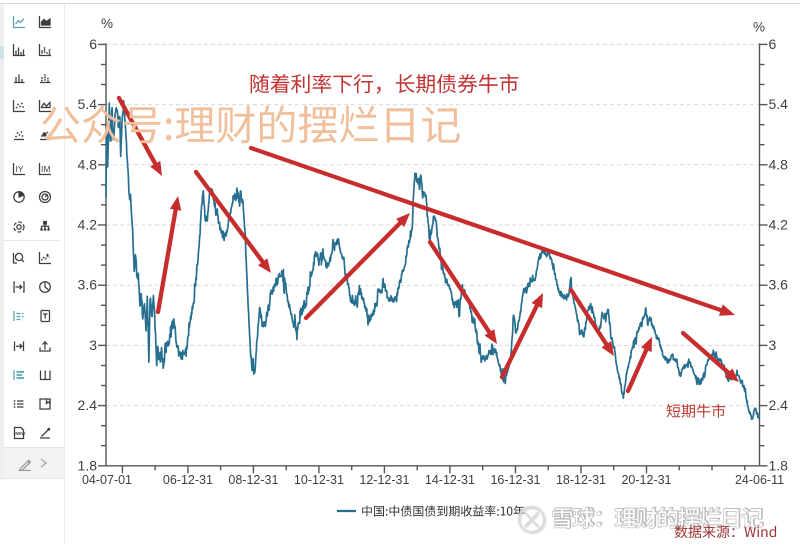  Describe the element at coordinates (107, 480) in the screenshot. I see `svg-text: 04-07-01` at that location.